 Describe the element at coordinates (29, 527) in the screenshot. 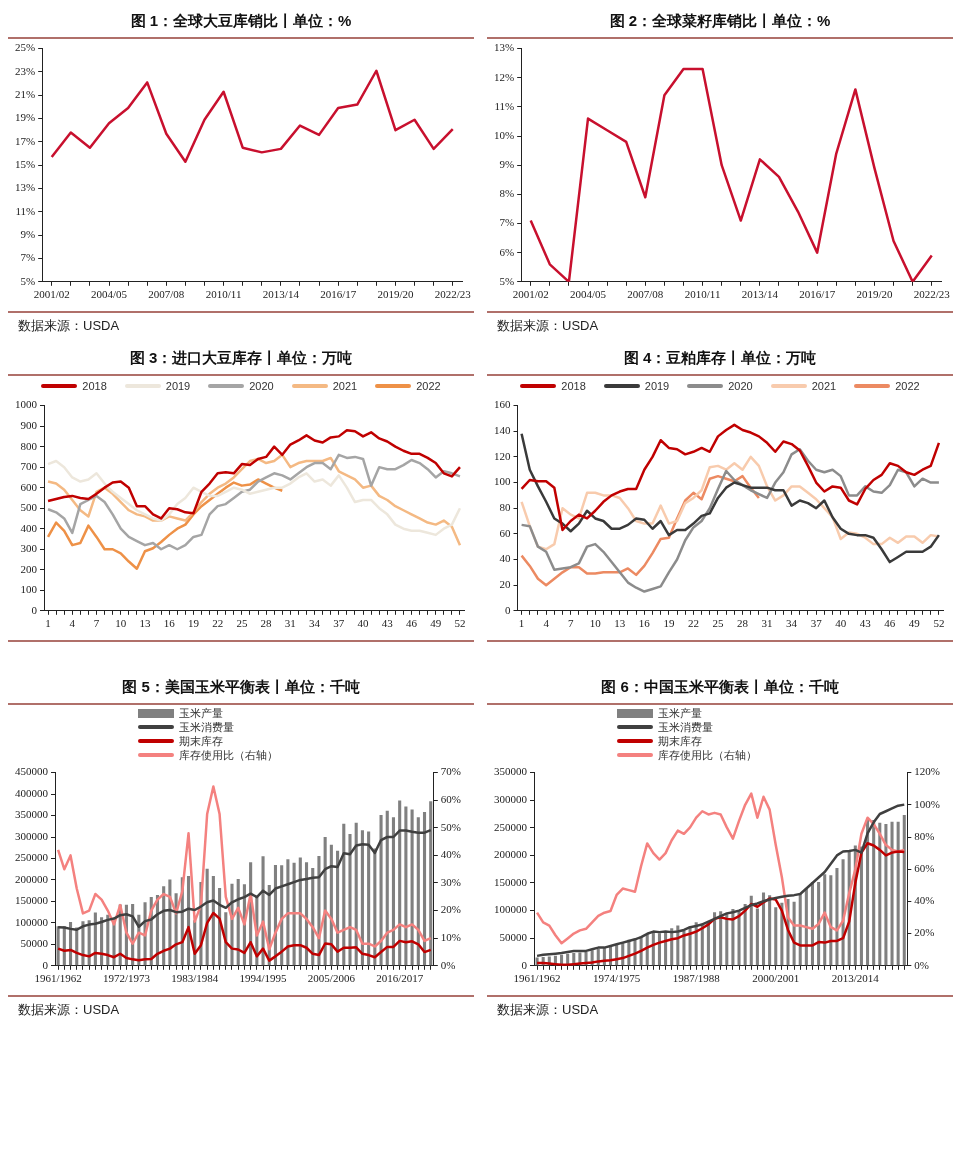

I see `y-tick-label: 400` at that location.